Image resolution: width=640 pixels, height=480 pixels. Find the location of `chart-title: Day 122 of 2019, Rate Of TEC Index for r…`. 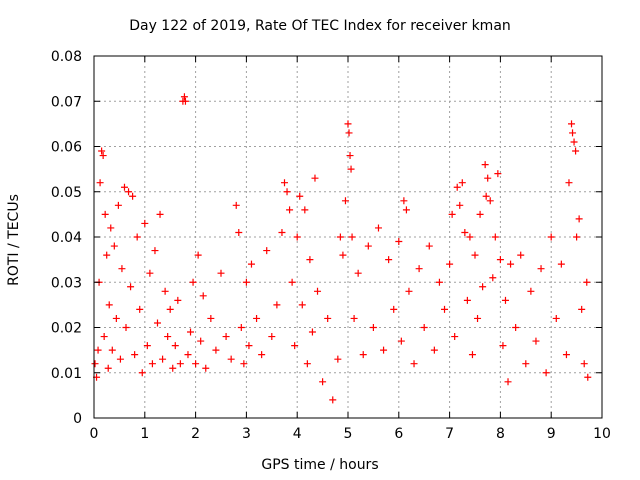

chart-title: Day 122 of 2019, Rate Of TEC Index for r… is located at coordinates (320, 26).